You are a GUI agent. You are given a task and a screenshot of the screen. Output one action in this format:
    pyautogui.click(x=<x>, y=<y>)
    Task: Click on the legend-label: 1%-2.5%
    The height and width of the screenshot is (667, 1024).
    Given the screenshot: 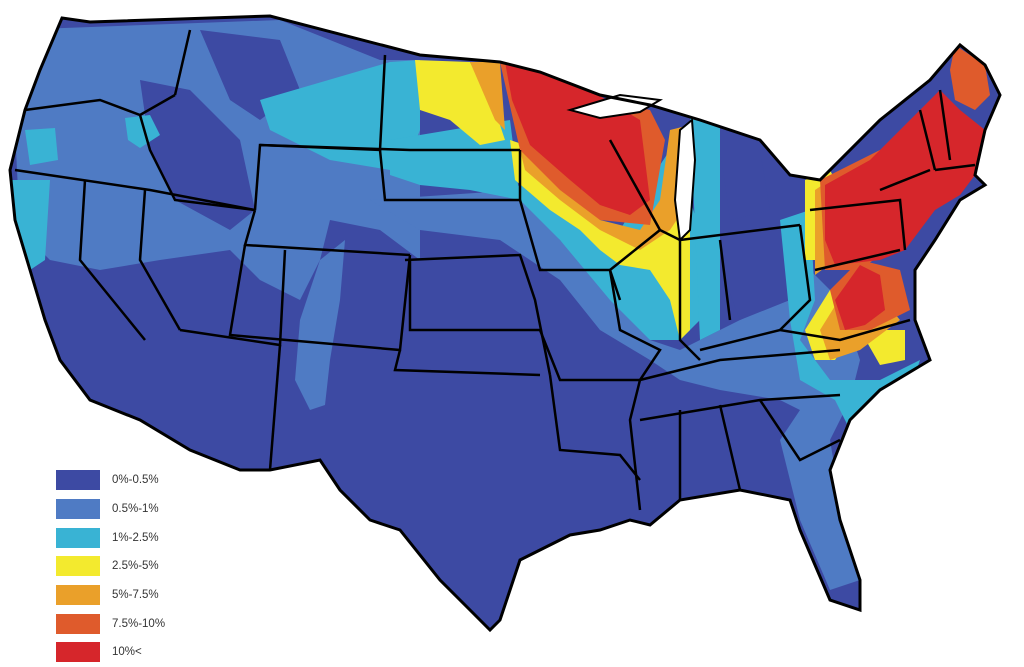 What is the action you would take?
    pyautogui.click(x=135, y=537)
    